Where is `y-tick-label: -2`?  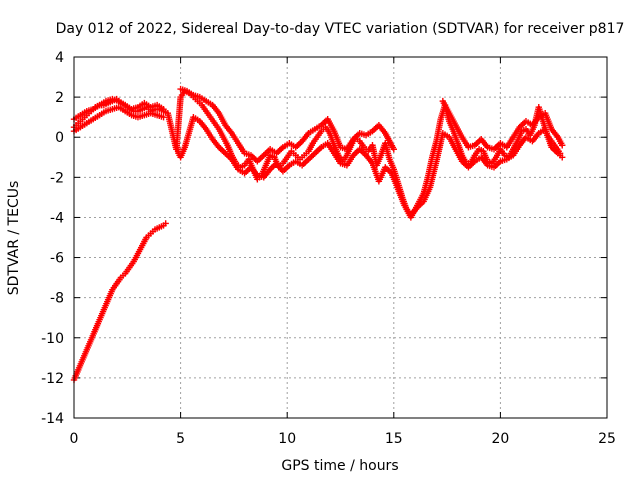
y-tick-label: -2 is located at coordinates (57, 178).